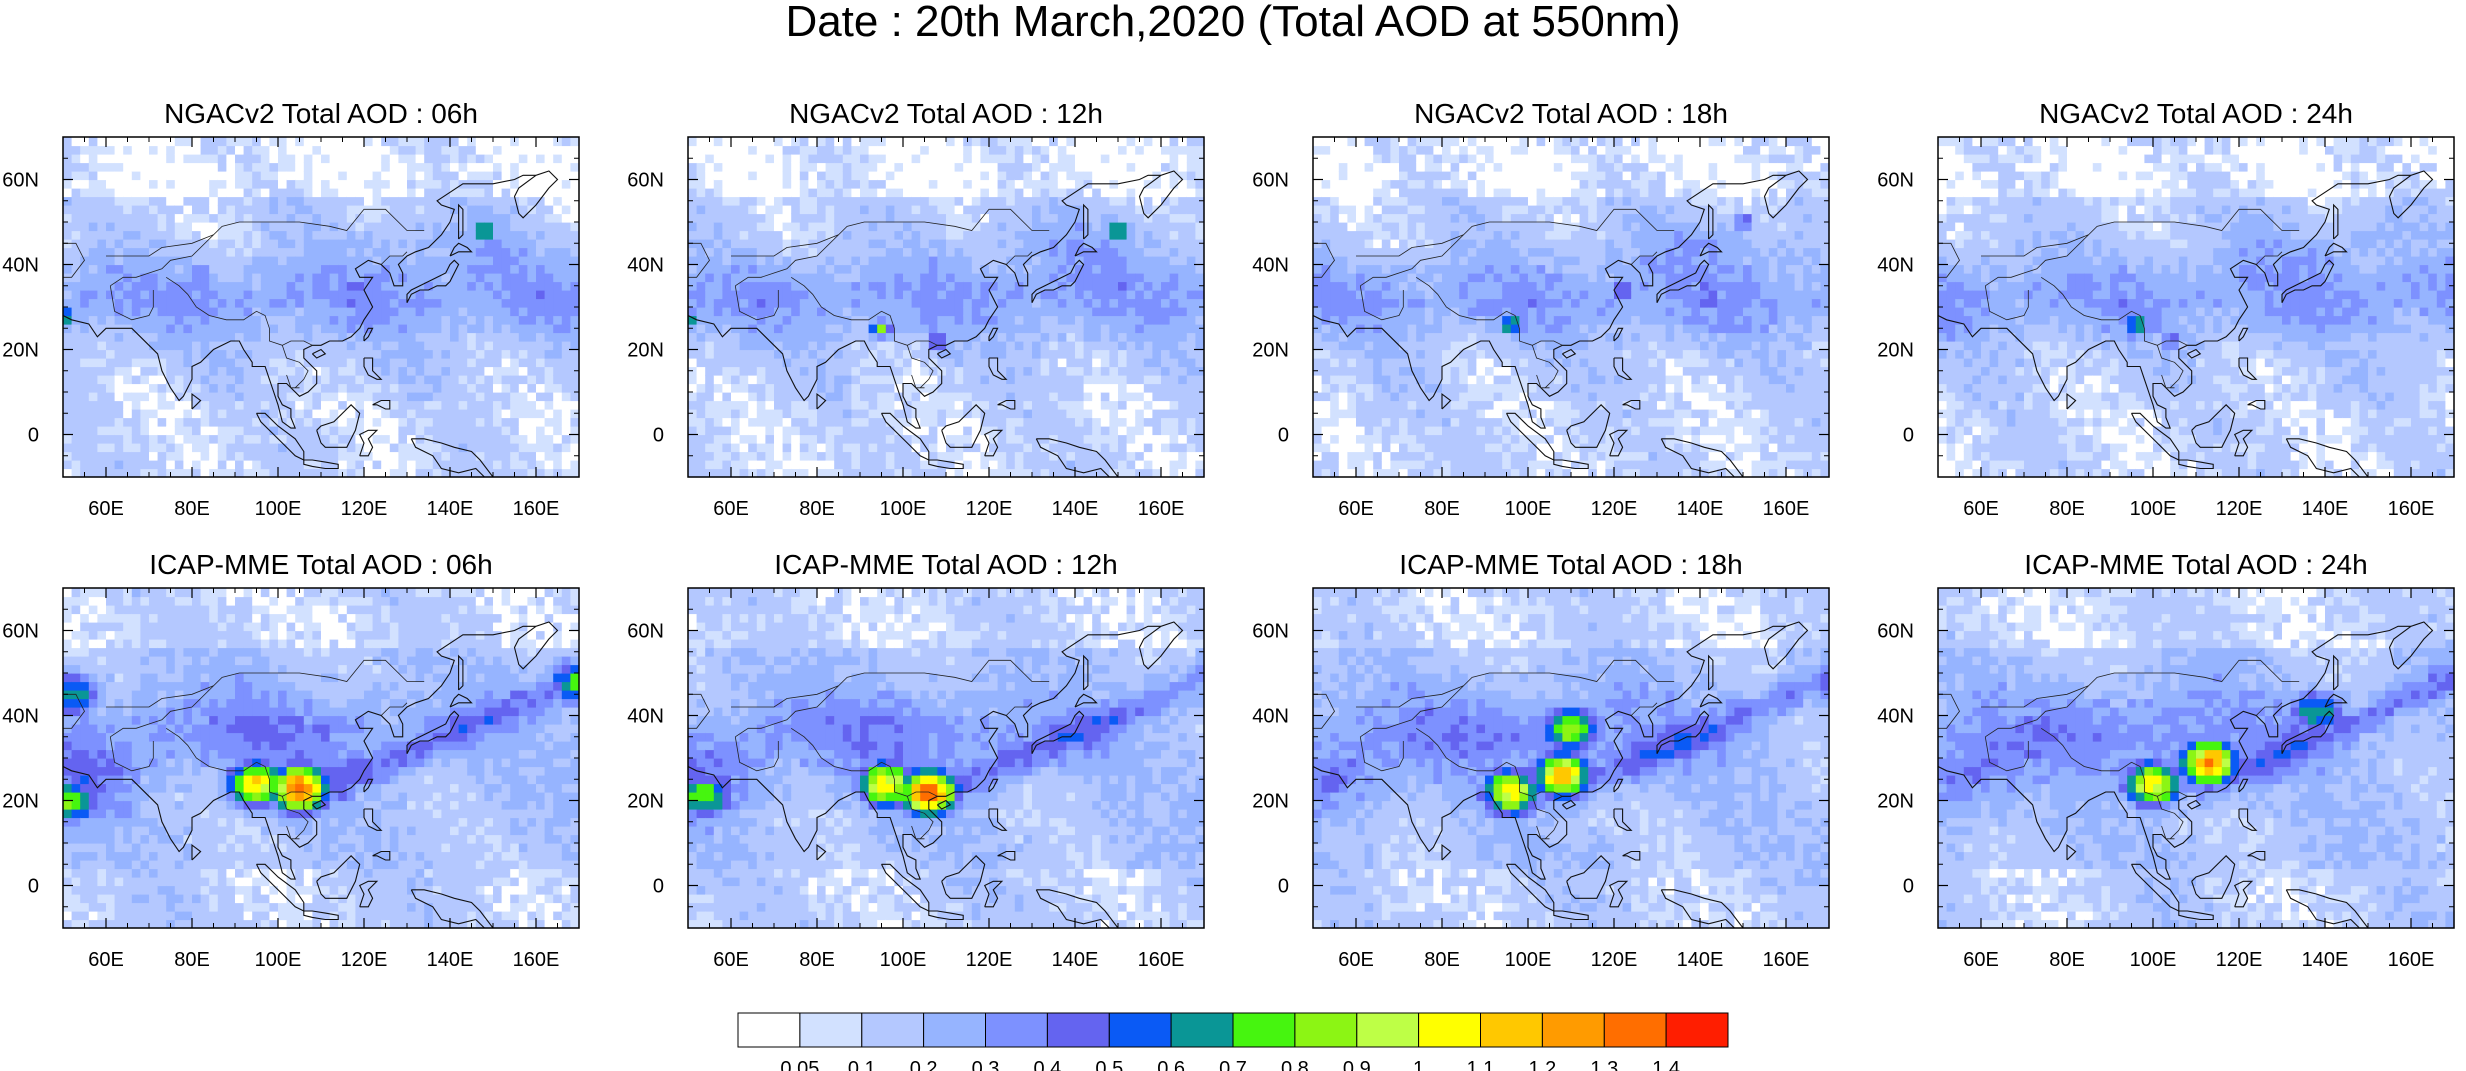 Image resolution: width=2466 pixels, height=1071 pixels. What do you see at coordinates (1171, 1064) in the screenshot?
I see `colorbar-label: 0.6` at bounding box center [1171, 1064].